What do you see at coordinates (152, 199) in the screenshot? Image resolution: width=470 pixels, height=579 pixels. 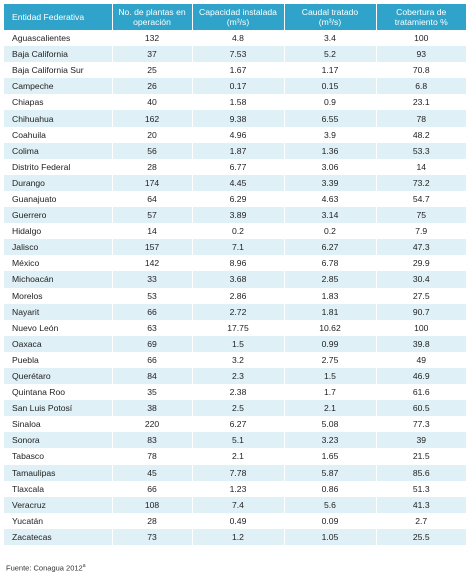 I see `cell-plants: 64` at bounding box center [152, 199].